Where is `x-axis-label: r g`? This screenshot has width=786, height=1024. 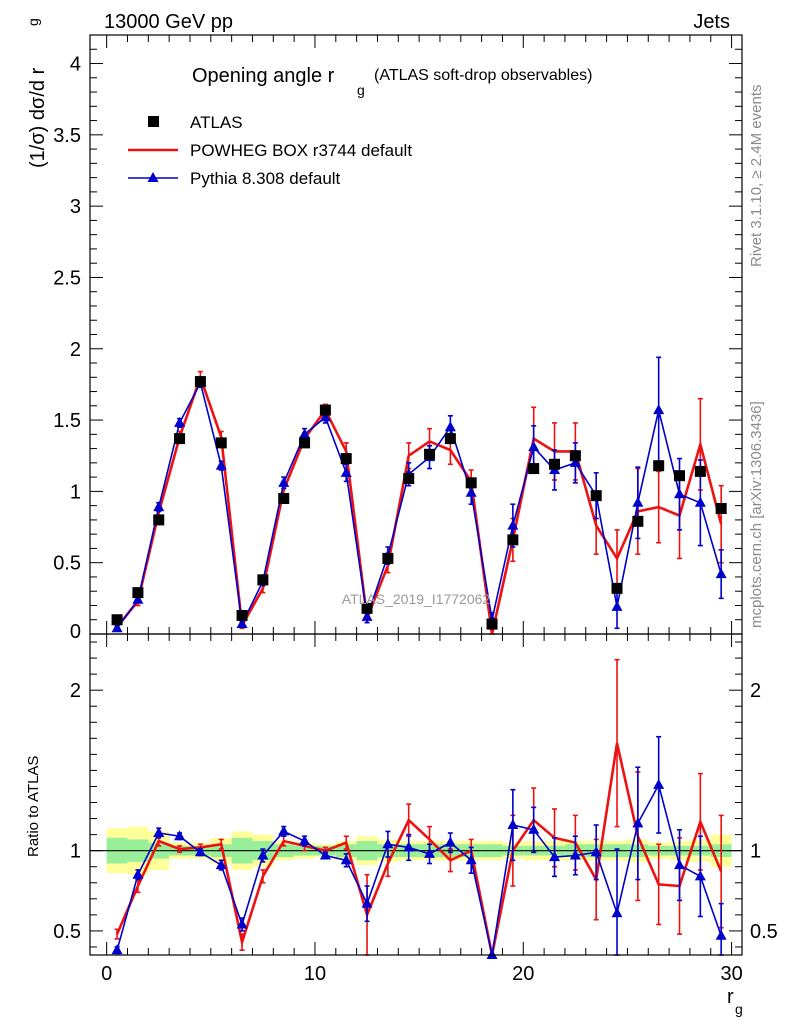
x-axis-label: r g is located at coordinates (735, 1001).